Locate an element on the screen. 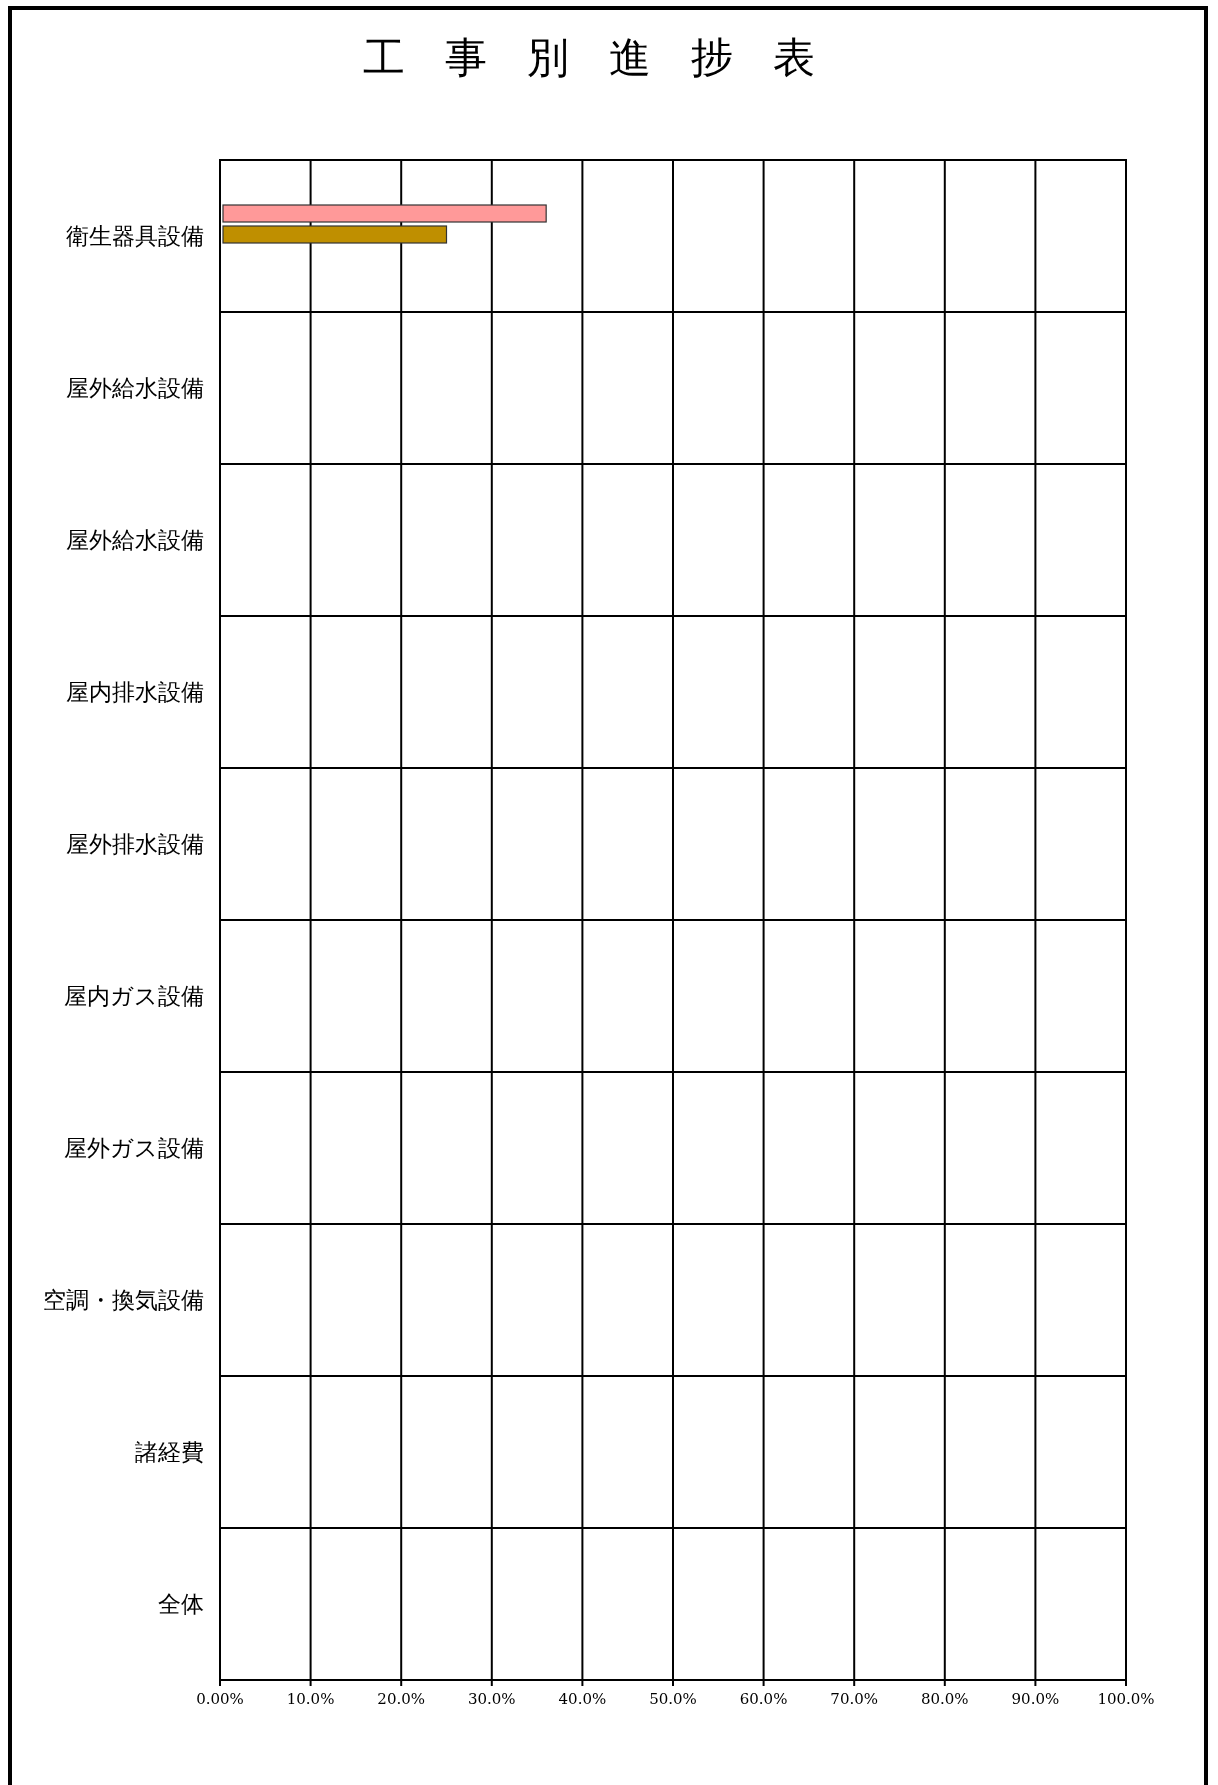 This screenshot has width=1218, height=1785. x-tick-label: 40.0% is located at coordinates (582, 1699).